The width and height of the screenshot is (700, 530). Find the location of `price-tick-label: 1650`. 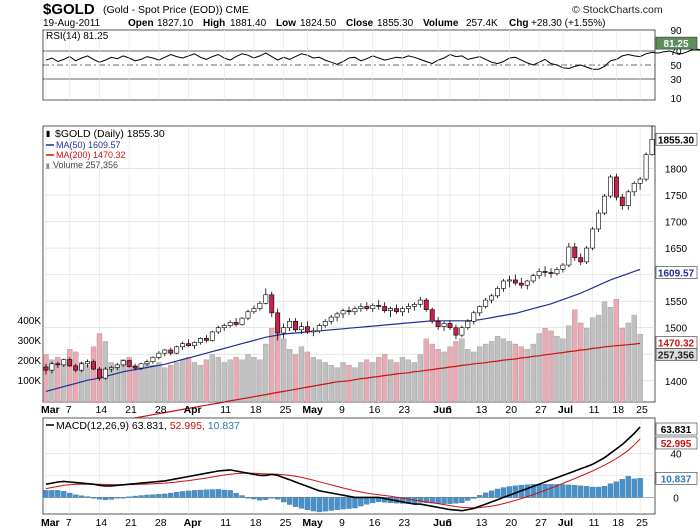

price-tick-label: 1650 is located at coordinates (676, 249).